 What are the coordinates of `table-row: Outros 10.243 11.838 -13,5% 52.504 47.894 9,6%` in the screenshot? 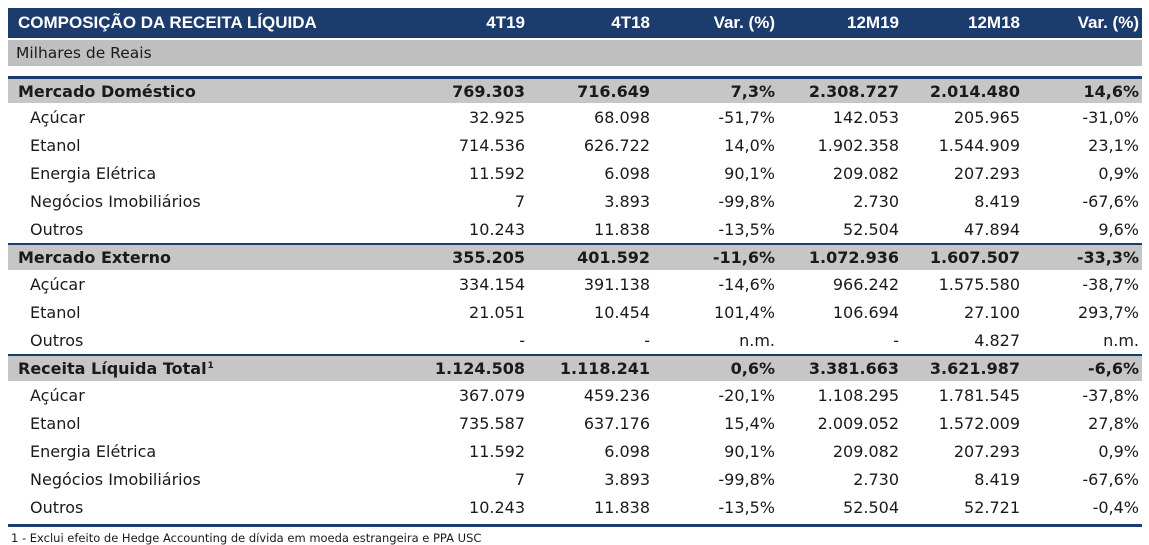 It's located at (575, 229).